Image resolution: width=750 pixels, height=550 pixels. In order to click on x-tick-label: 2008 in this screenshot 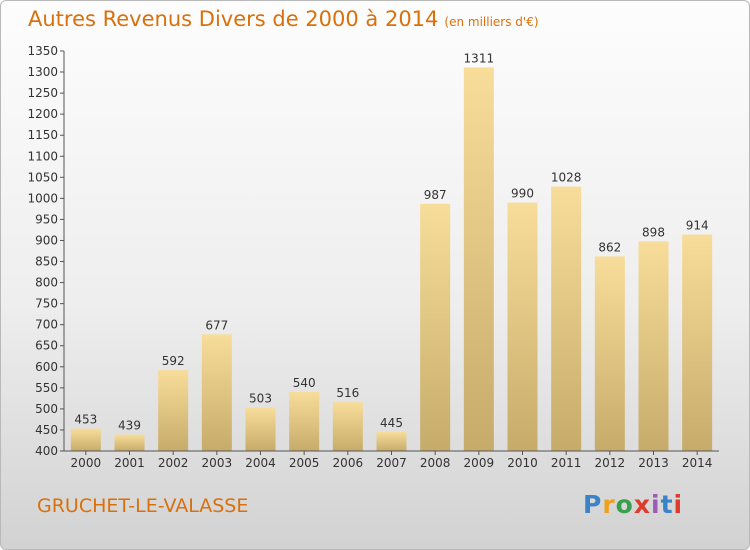, I will do `click(435, 463)`.